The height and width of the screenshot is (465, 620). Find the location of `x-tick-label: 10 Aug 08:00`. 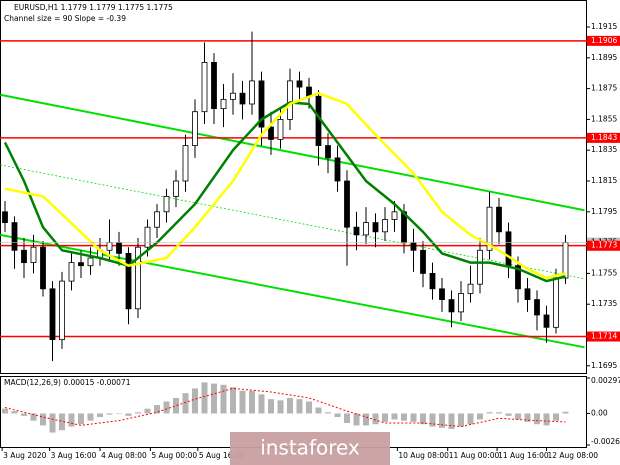

x-tick-label: 10 Aug 08:00 is located at coordinates (423, 455).